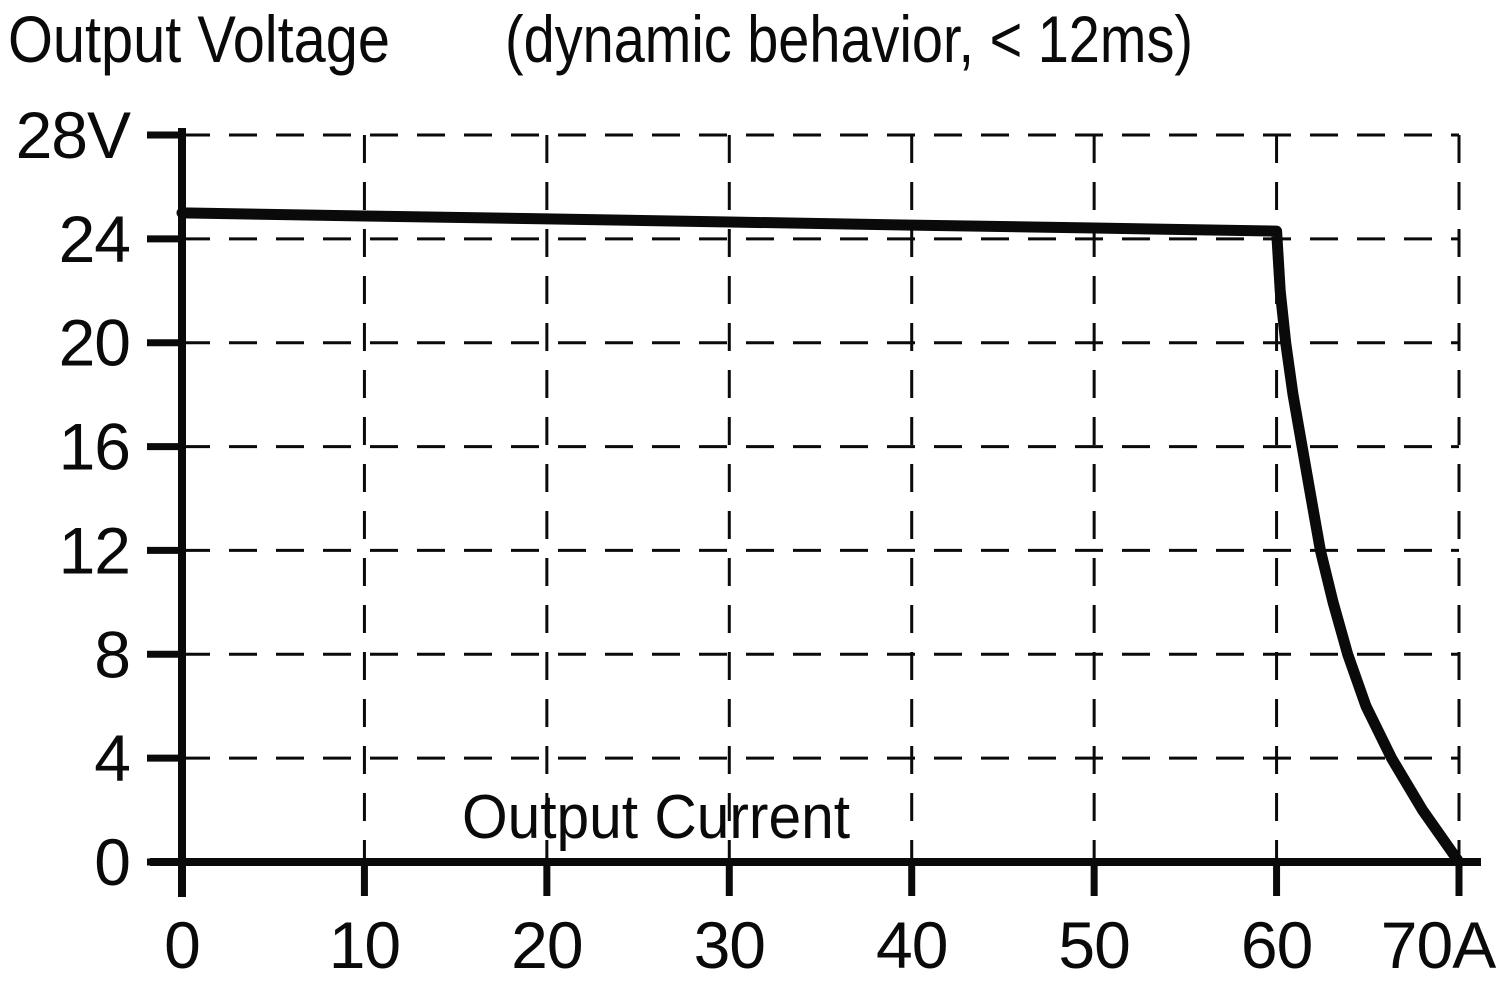 The image size is (1500, 993). What do you see at coordinates (849, 39) in the screenshot?
I see `chart-subtitle: (dynamic behavior, < 12ms)` at bounding box center [849, 39].